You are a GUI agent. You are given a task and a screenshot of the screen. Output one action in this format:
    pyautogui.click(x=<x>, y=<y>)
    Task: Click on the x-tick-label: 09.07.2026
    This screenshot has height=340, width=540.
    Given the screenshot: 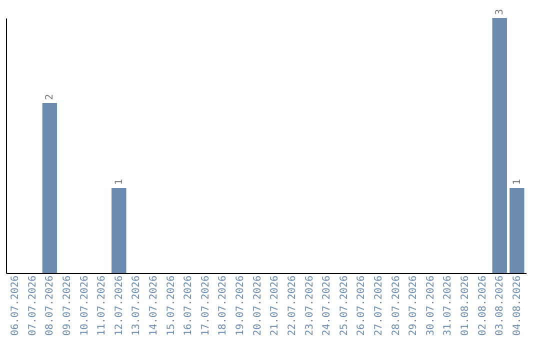 What is the action you would take?
    pyautogui.click(x=67, y=306)
    